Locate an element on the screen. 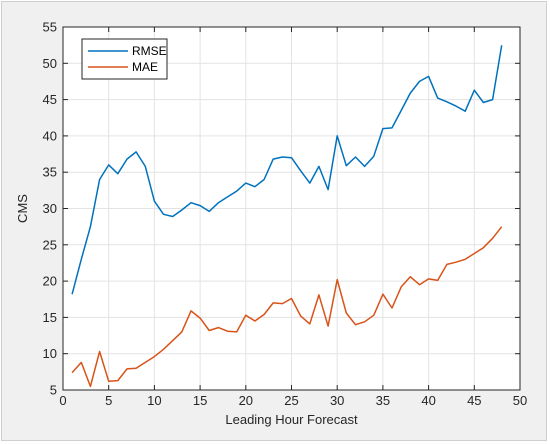  legend: RMSE MAE is located at coordinates (124, 59).